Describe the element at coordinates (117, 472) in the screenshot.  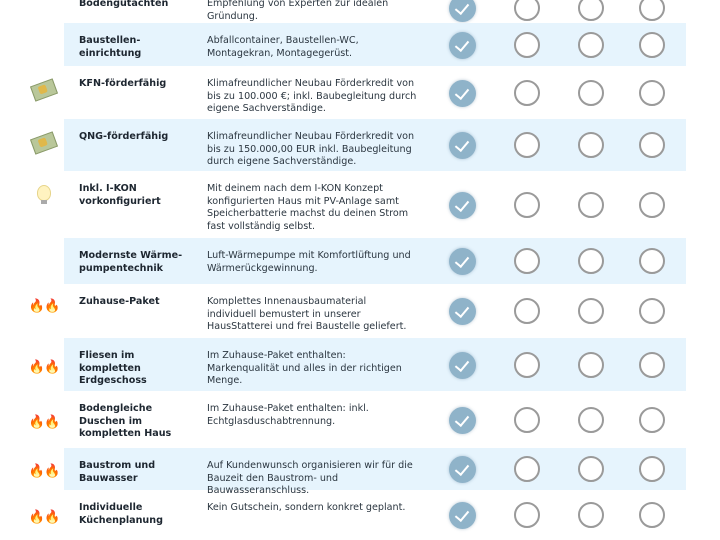
I see `feature-title: Baustrom und Bauwasser` at that location.